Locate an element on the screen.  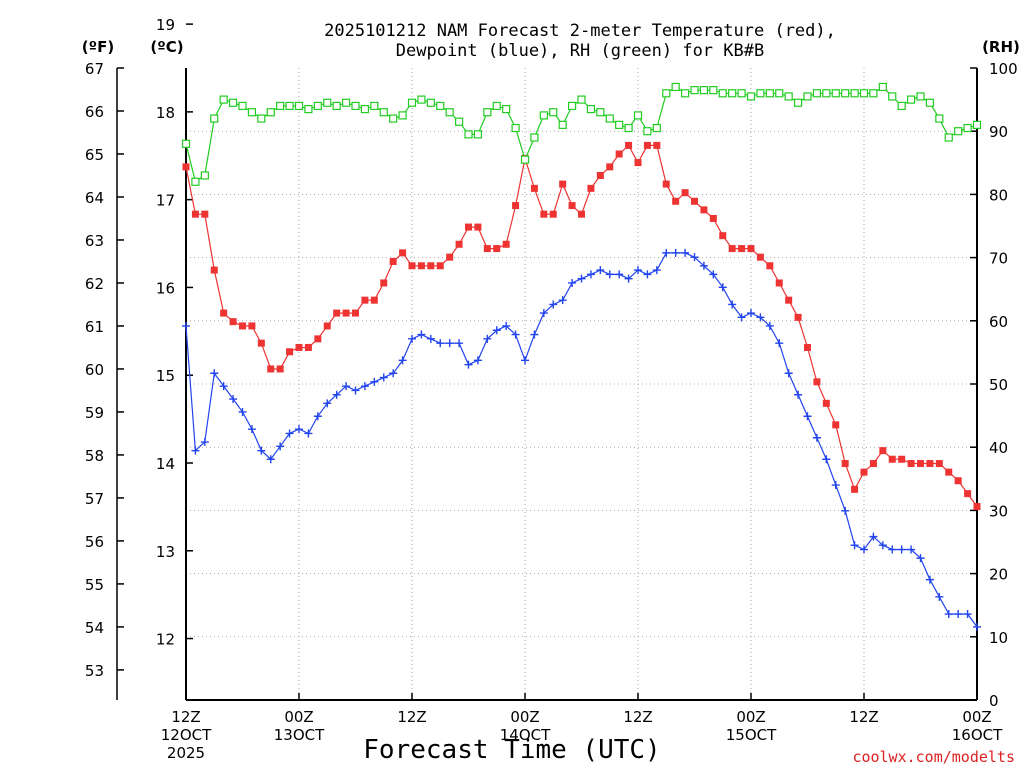
fahrenheit-tick-label: 56 is located at coordinates (94, 542).